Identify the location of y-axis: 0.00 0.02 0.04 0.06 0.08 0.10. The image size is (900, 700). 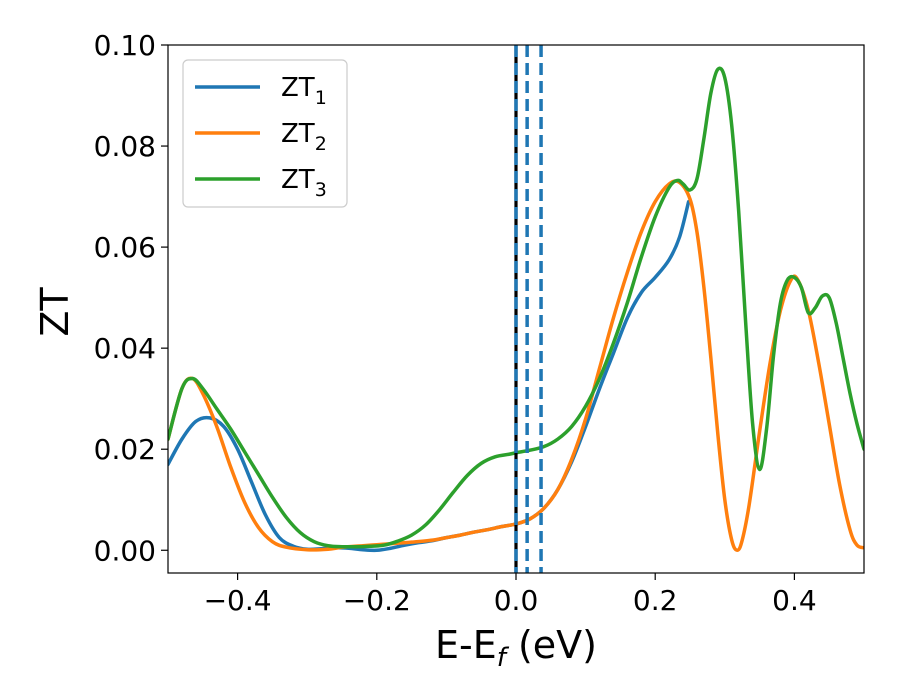
(131, 298).